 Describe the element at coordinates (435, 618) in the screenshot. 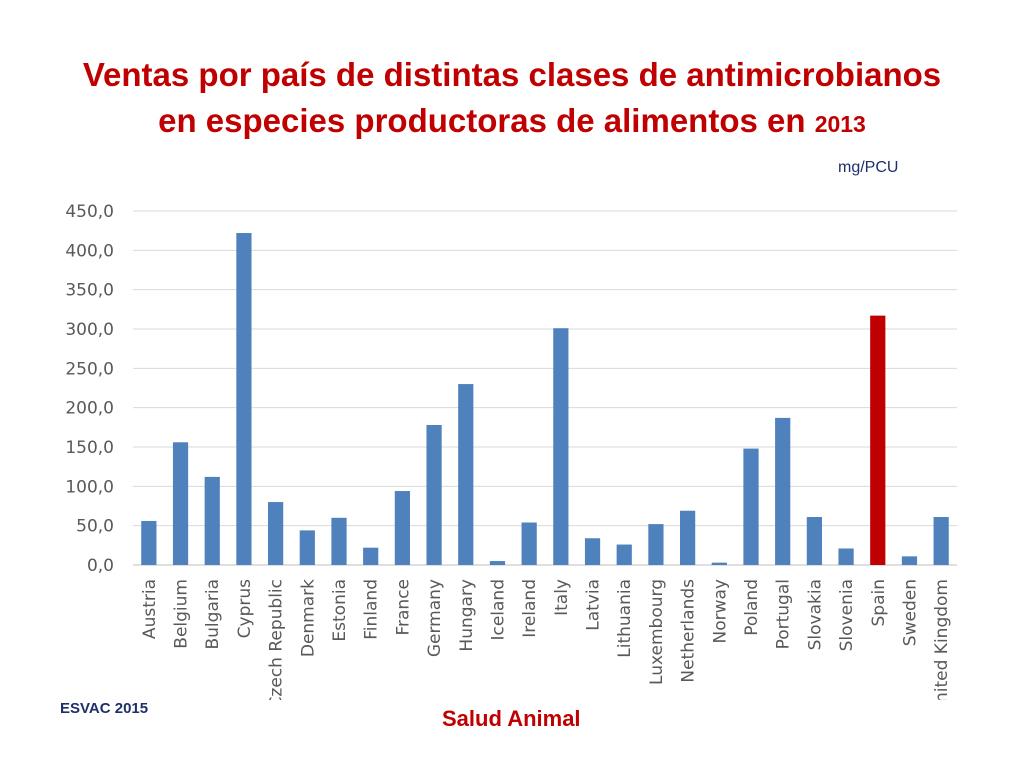

I see `x-tick-label: Germany` at that location.